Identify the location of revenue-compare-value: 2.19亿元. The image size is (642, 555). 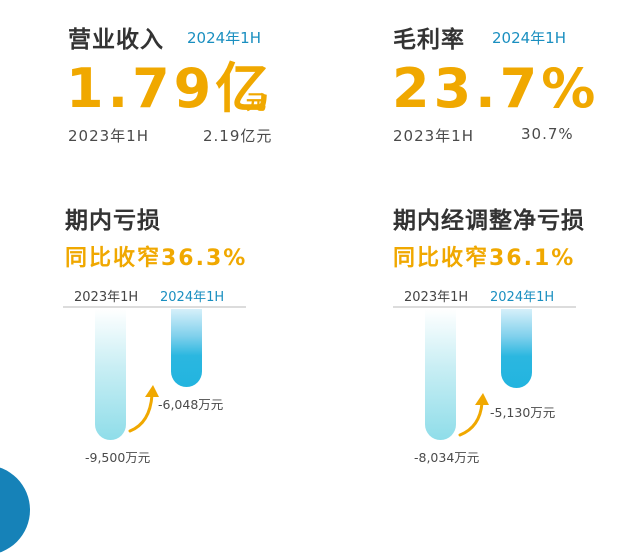
(238, 136).